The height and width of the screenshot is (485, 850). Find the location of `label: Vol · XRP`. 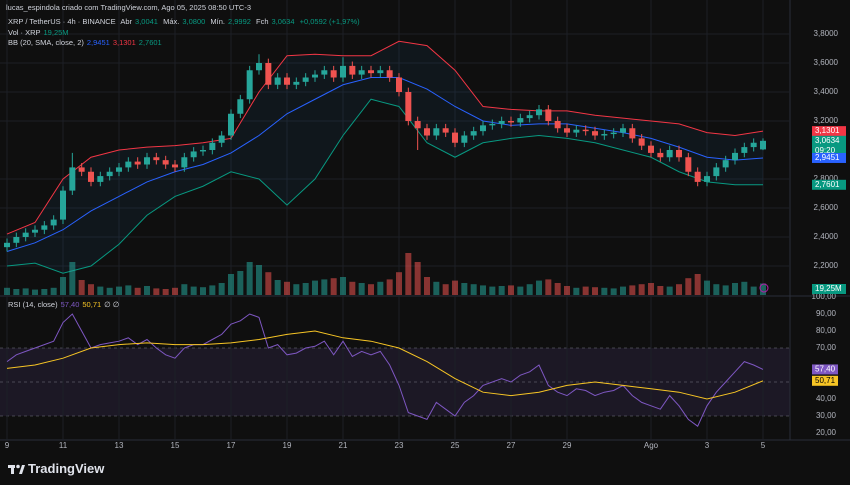

label: Vol · XRP is located at coordinates (24, 32).